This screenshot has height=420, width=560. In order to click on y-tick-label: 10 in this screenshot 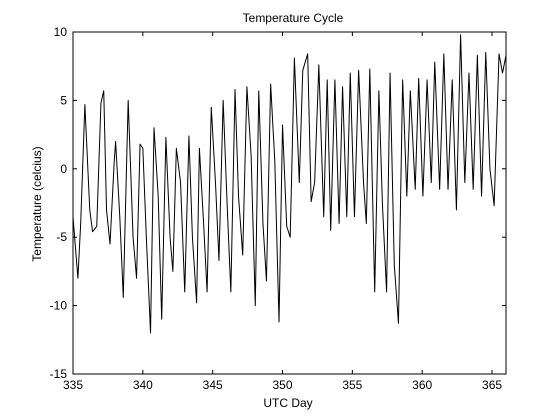, I will do `click(61, 32)`.